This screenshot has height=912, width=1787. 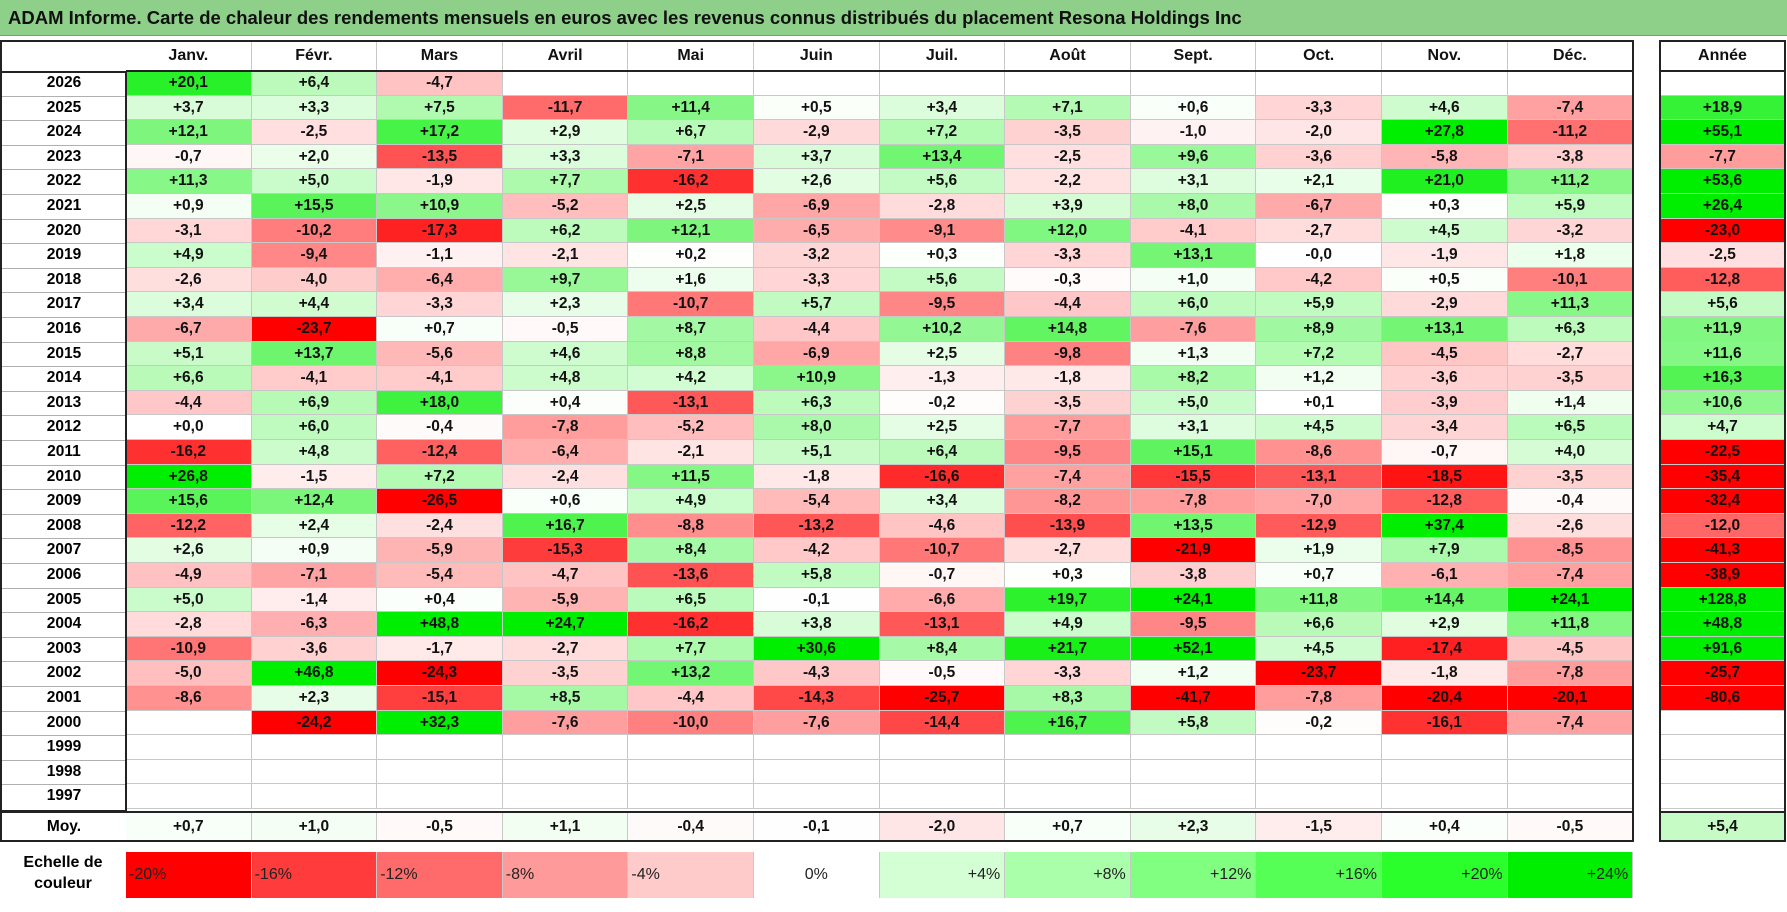 I want to click on header-divider-annual, so click(x=1722, y=71).